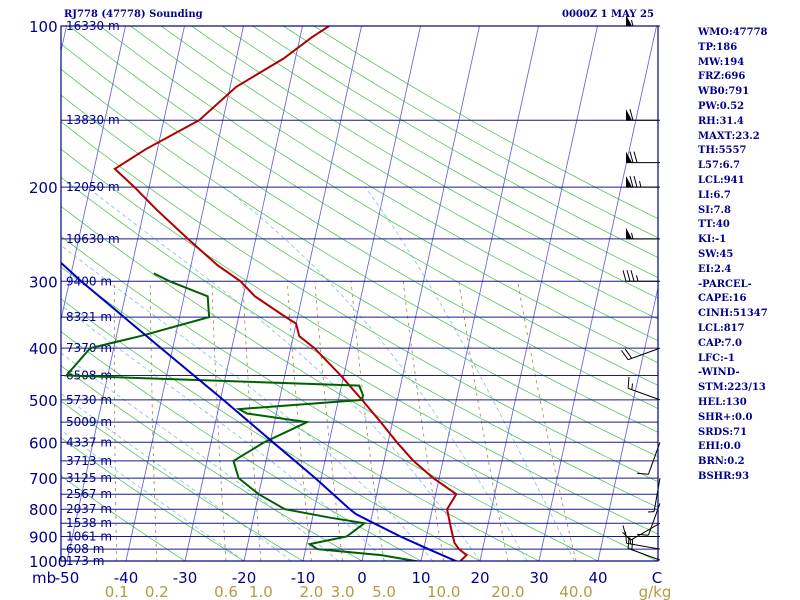 The width and height of the screenshot is (800, 600). What do you see at coordinates (93, 120) in the screenshot?
I see `height-label: 13830 m` at bounding box center [93, 120].